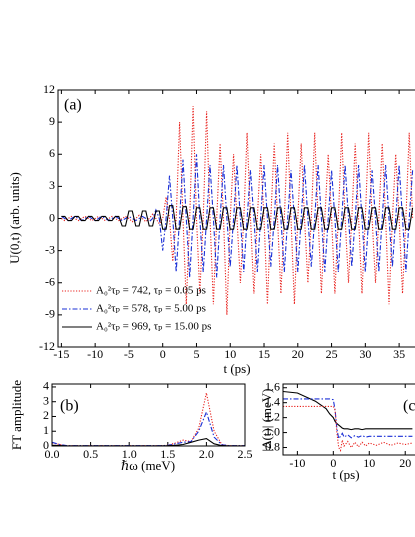  Describe the element at coordinates (272, 386) in the screenshot. I see `y-tick-label: 1.6` at that location.